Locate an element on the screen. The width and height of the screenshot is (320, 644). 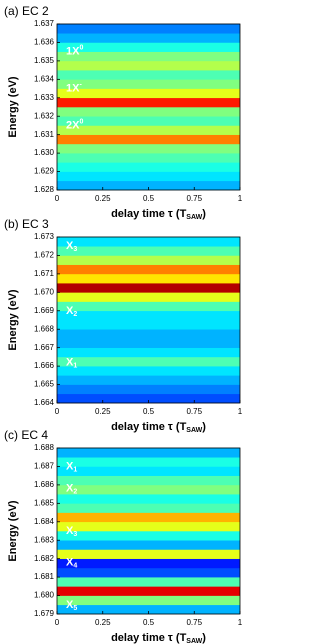
y-tick-label: 1.666 is located at coordinates (44, 365).